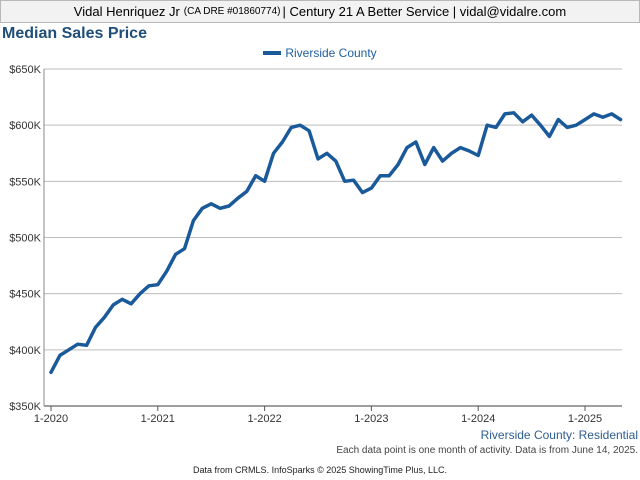 Image resolution: width=640 pixels, height=480 pixels. Describe the element at coordinates (585, 419) in the screenshot. I see `x-tick-label: 1-2025` at that location.